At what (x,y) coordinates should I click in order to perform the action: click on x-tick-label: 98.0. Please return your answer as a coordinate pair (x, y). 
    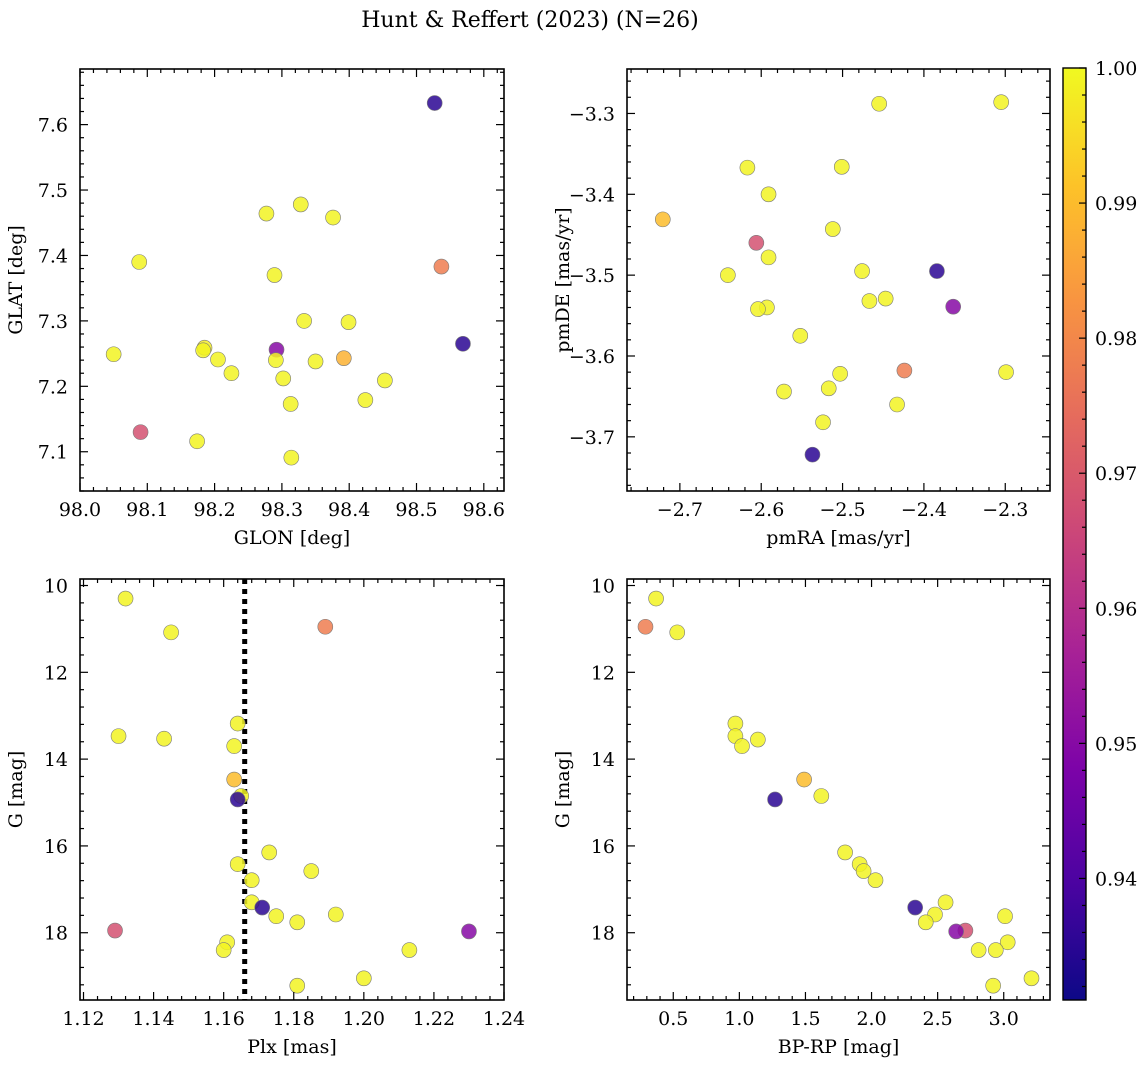
    Looking at the image, I should click on (80, 510).